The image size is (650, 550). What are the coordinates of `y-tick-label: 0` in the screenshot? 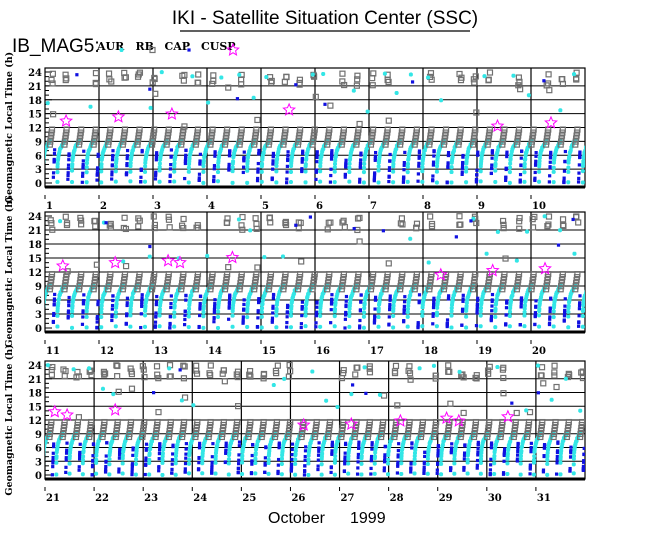 It's located at (38, 476).